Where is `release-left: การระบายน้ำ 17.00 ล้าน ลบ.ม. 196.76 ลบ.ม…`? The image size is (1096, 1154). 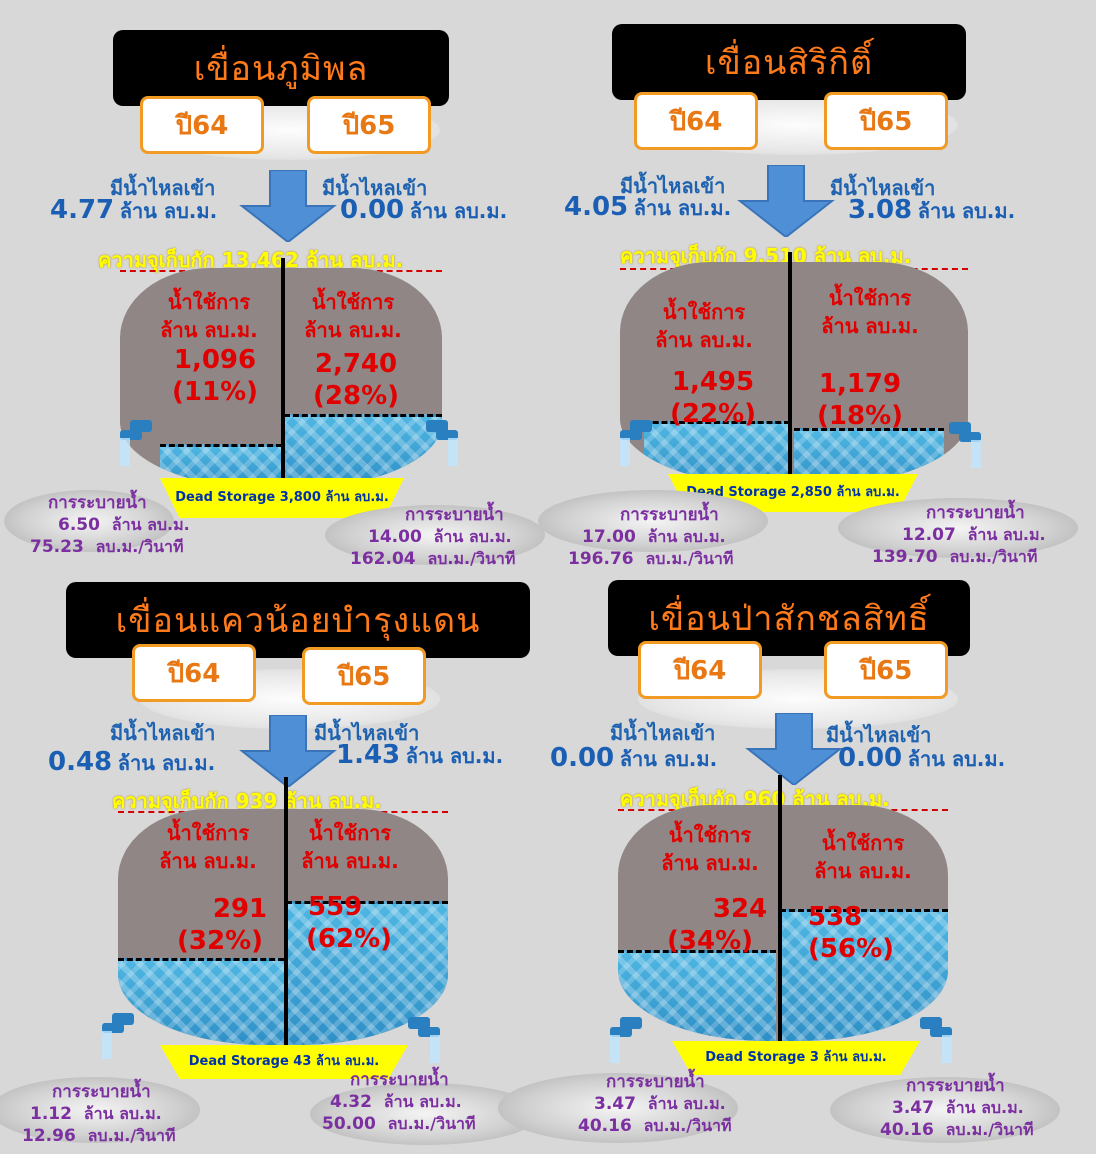
release-left: การระบายน้ำ 17.00 ล้าน ลบ.ม. 196.76 ลบ.ม… is located at coordinates (650, 537).